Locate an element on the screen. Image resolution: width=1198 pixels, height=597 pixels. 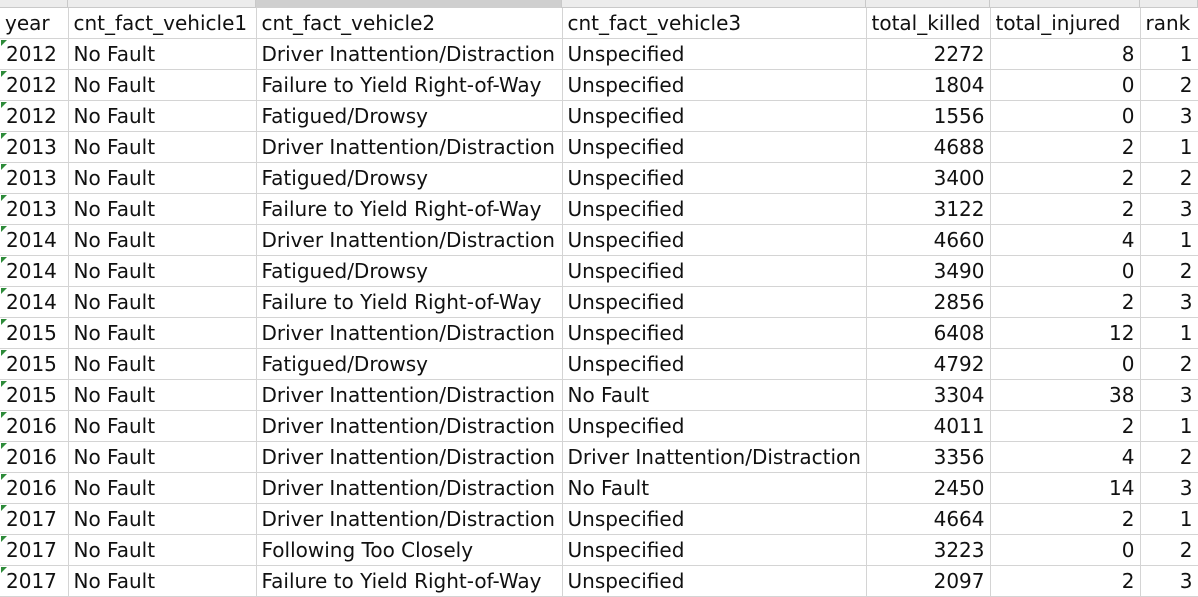
killed-cell: 4011 is located at coordinates (928, 426).